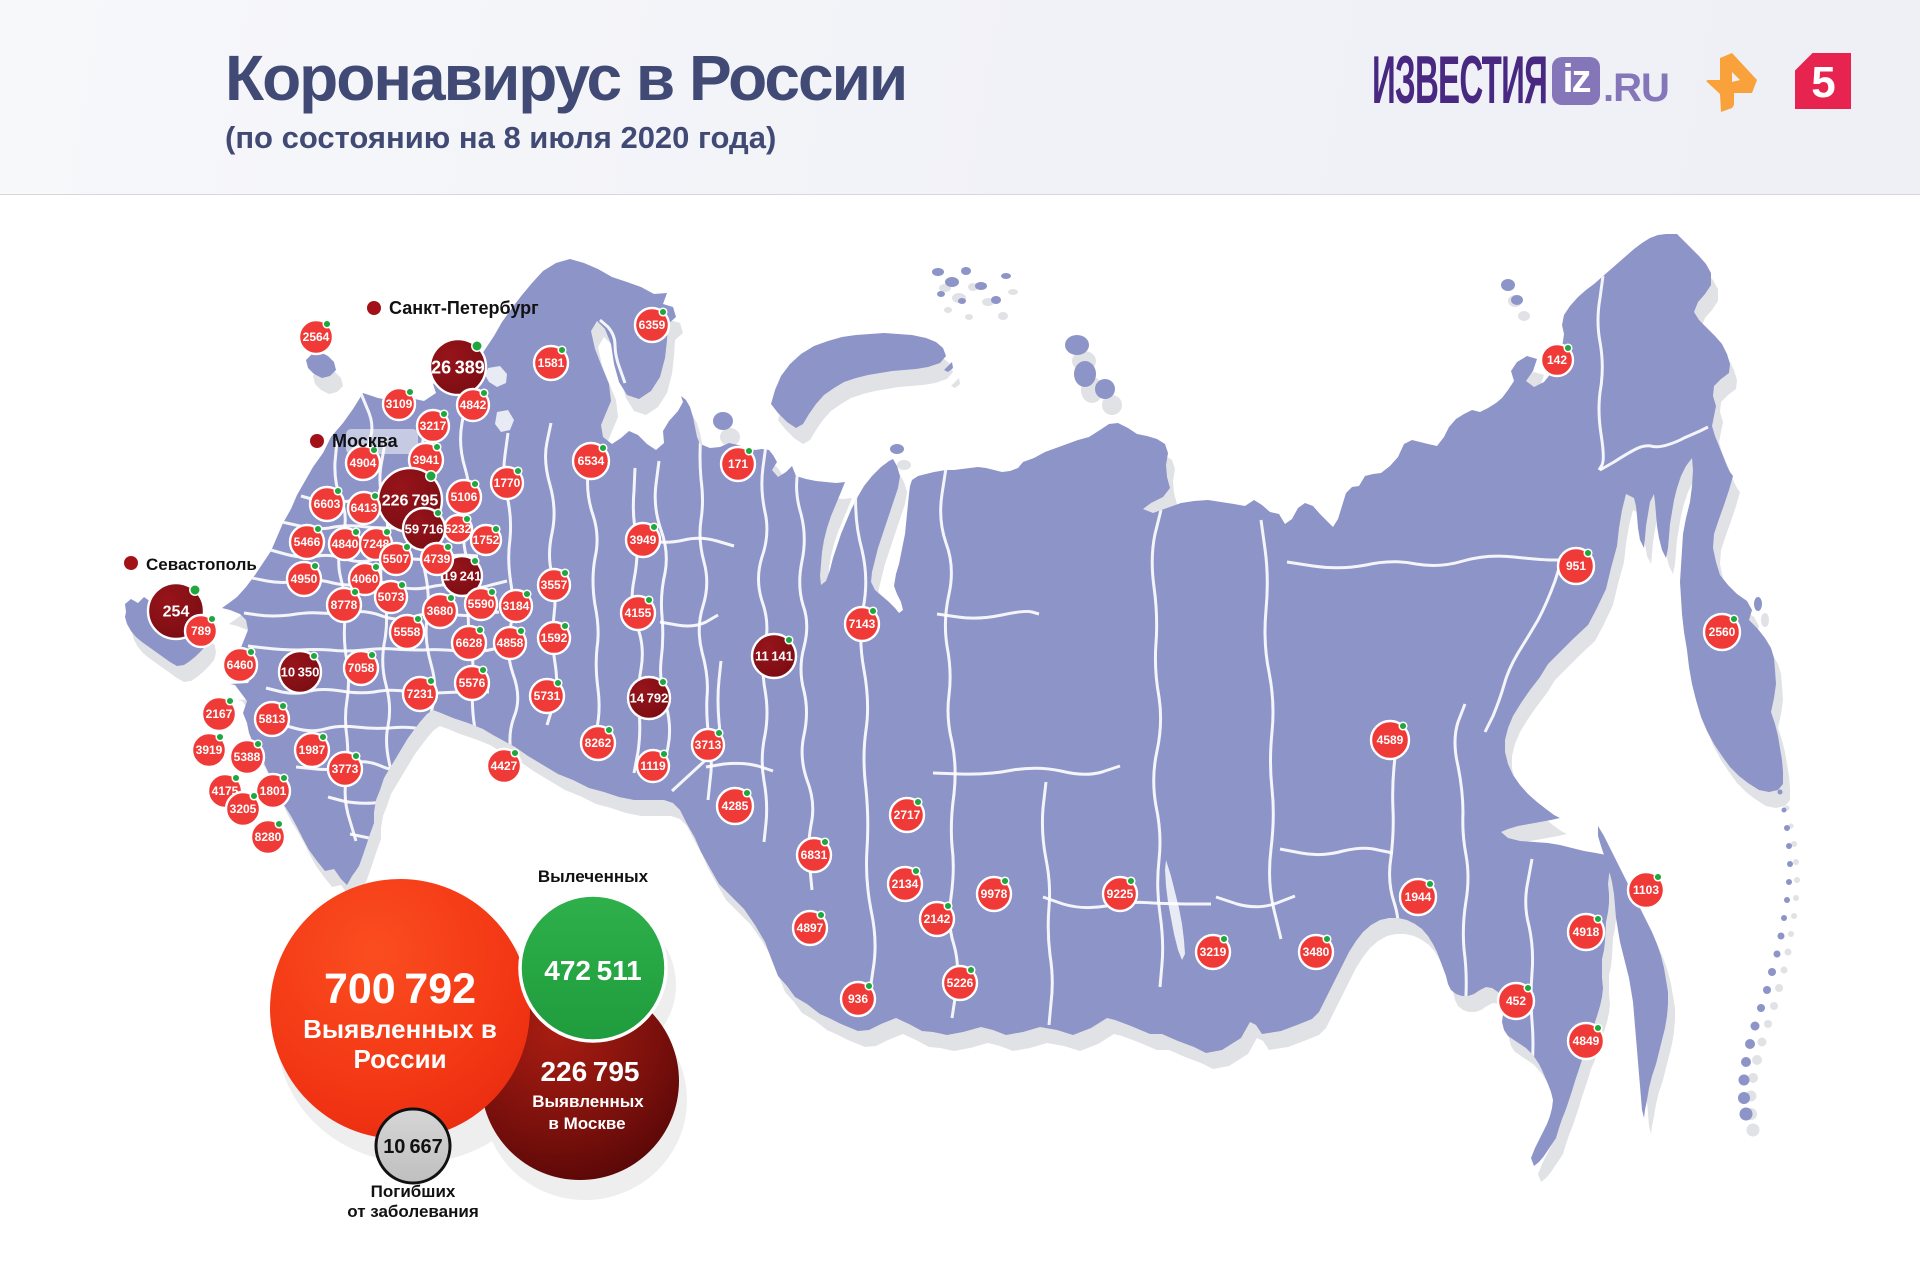 The height and width of the screenshot is (1285, 1920). What do you see at coordinates (1120, 894) in the screenshot?
I see `svg-text: 9225` at bounding box center [1120, 894].